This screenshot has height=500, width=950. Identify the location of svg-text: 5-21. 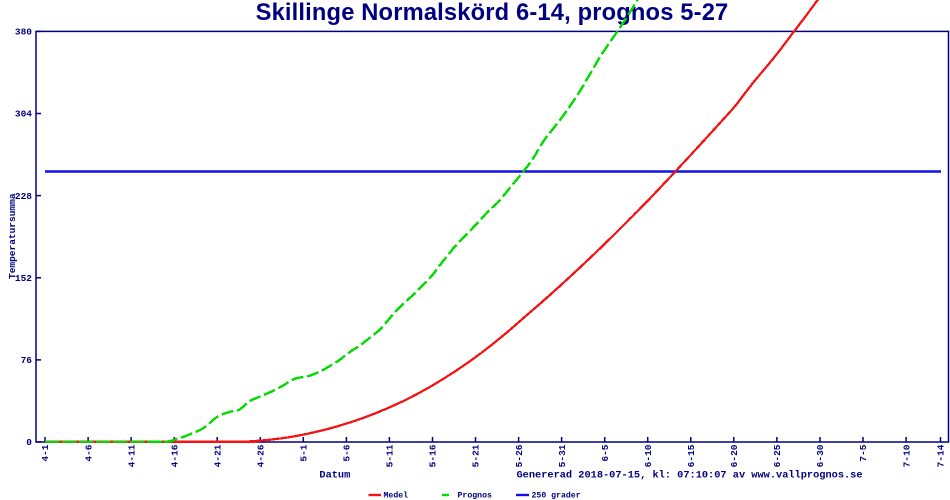
(476, 455).